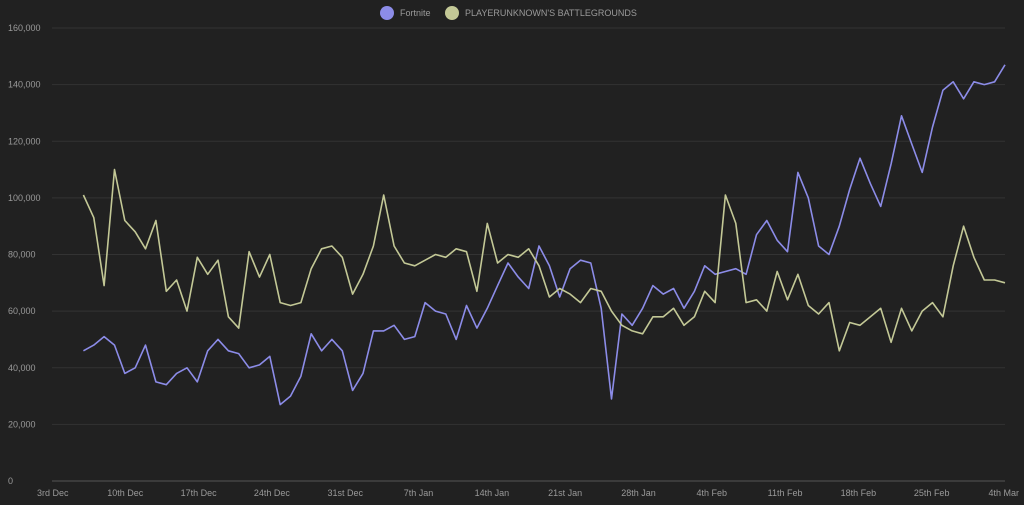  I want to click on y-tick-label: 160,000, so click(24, 28).